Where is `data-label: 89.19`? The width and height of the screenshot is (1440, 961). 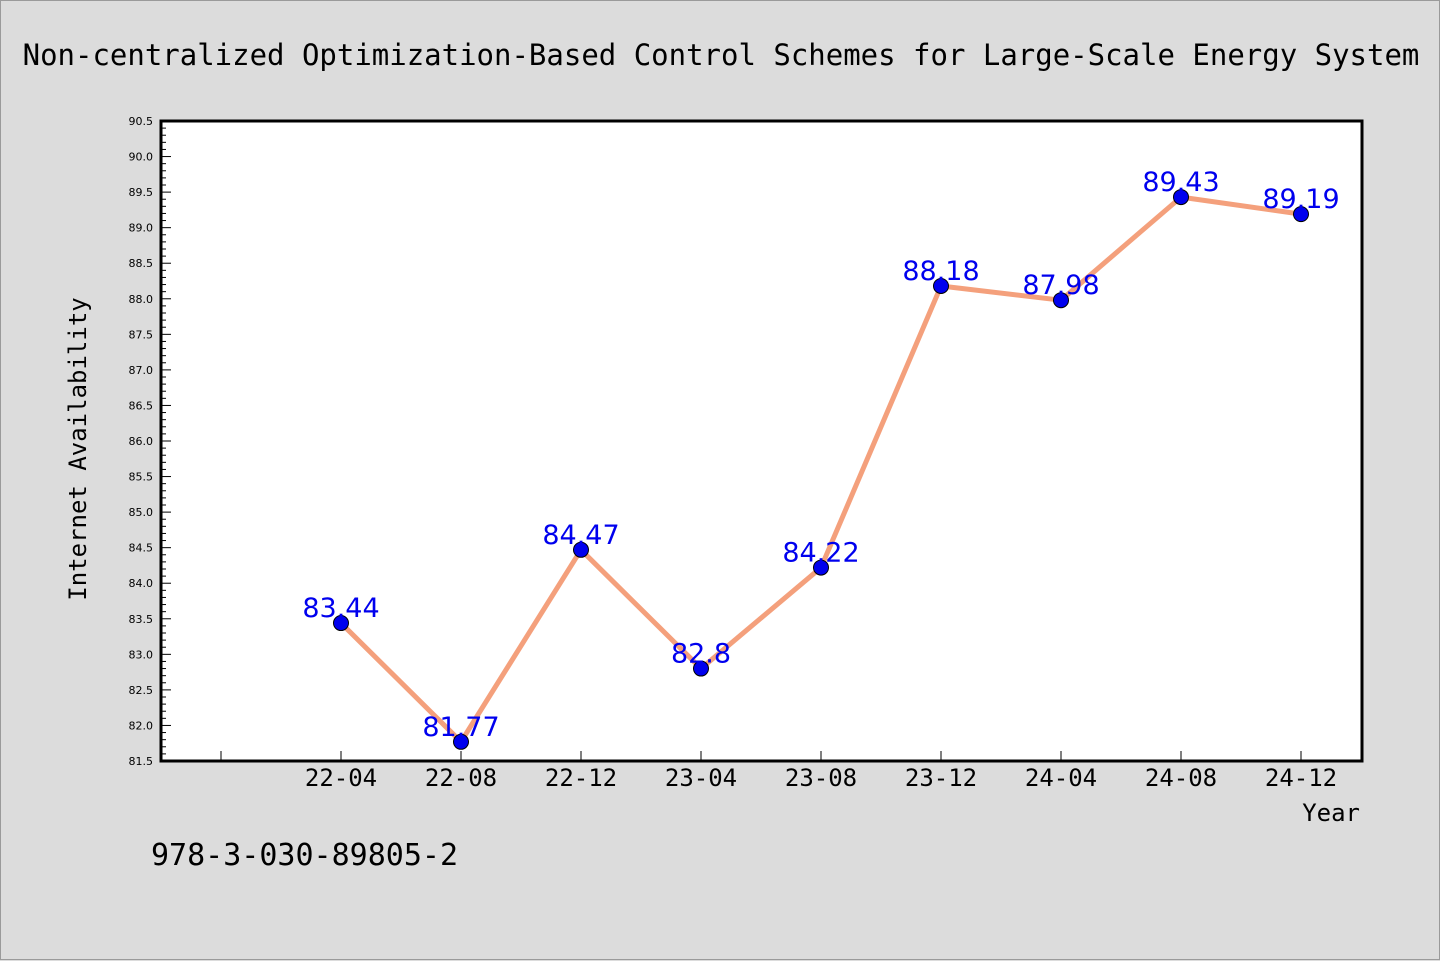
data-label: 89.19 is located at coordinates (1300, 199).